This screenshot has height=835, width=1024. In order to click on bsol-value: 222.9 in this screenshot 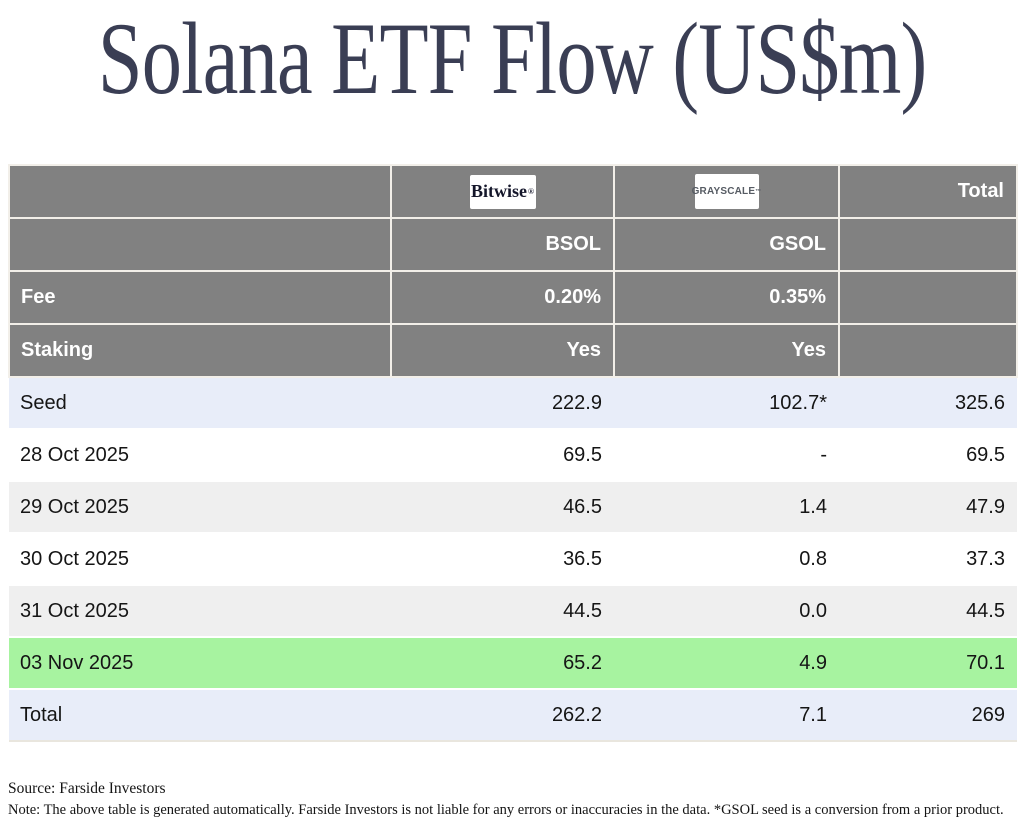, I will do `click(502, 402)`.